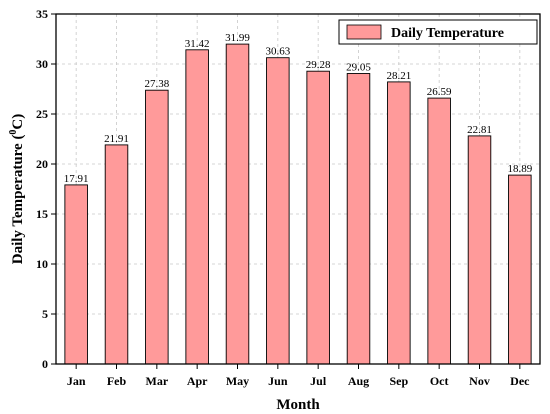 The image size is (550, 414). I want to click on data-label-oct: 26.59, so click(439, 92).